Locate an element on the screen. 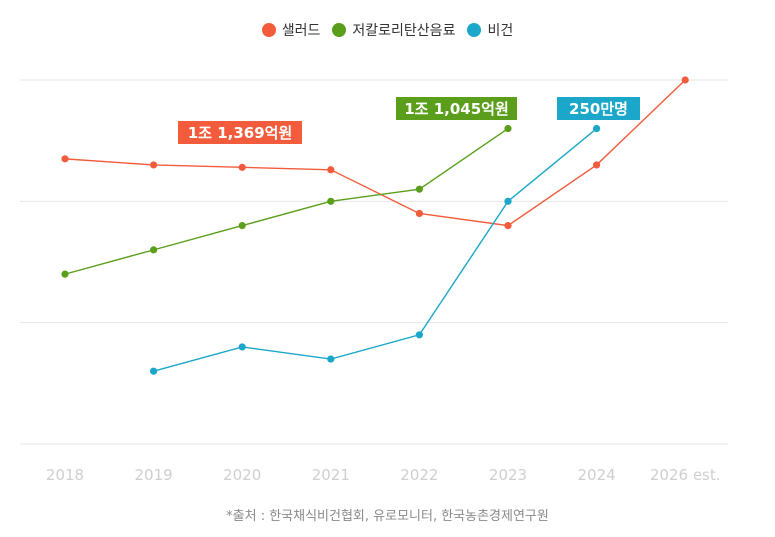 This screenshot has height=537, width=775. legend-dot-salad is located at coordinates (268, 30).